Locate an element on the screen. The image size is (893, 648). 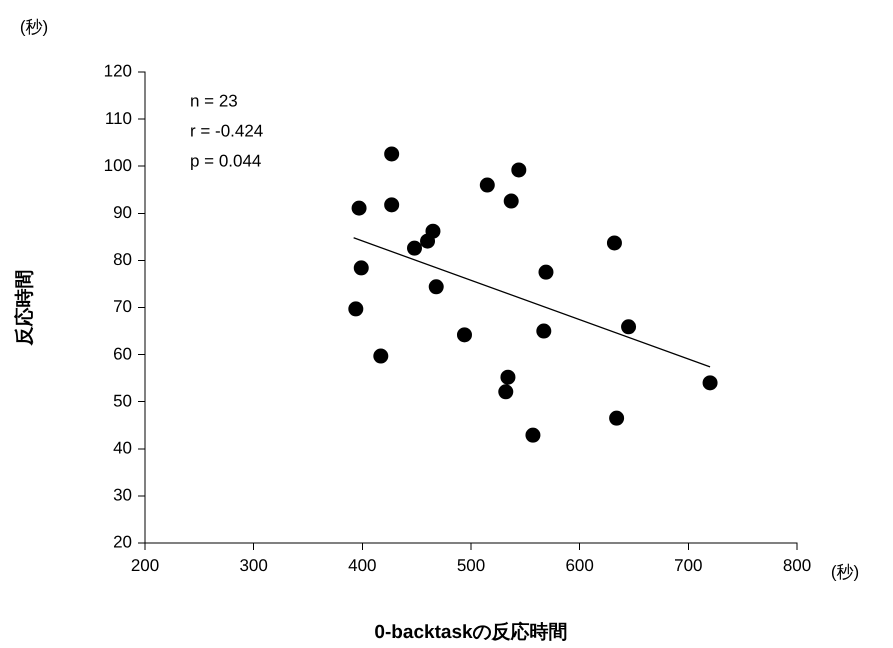
y-tick-label: 70 is located at coordinates (122, 306).